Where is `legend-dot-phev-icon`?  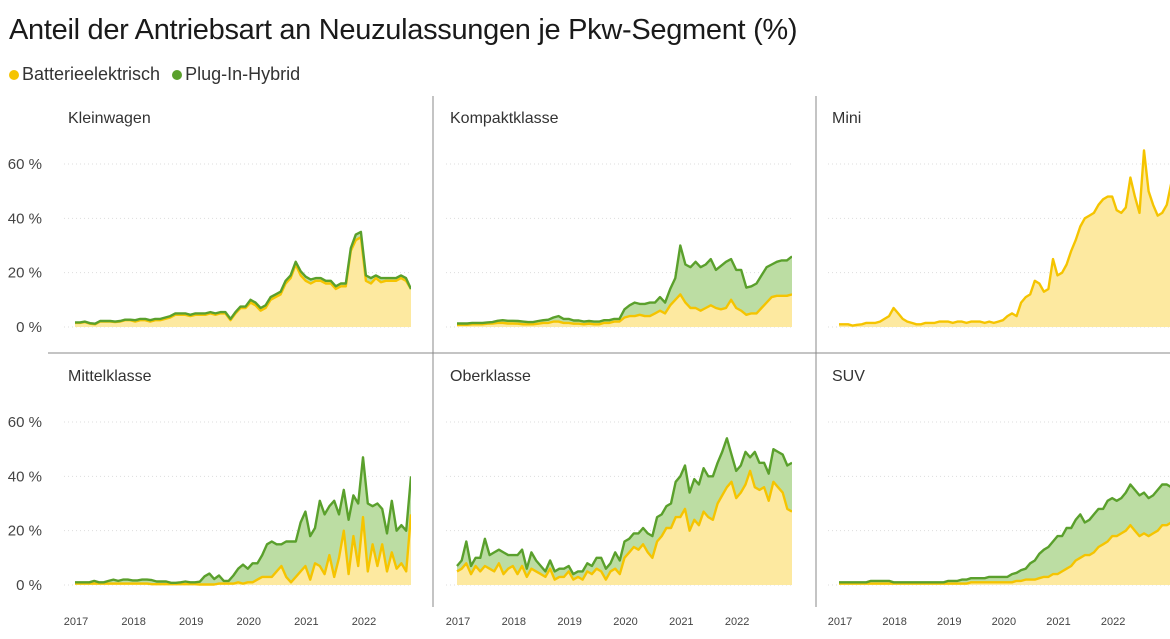 legend-dot-phev-icon is located at coordinates (177, 74).